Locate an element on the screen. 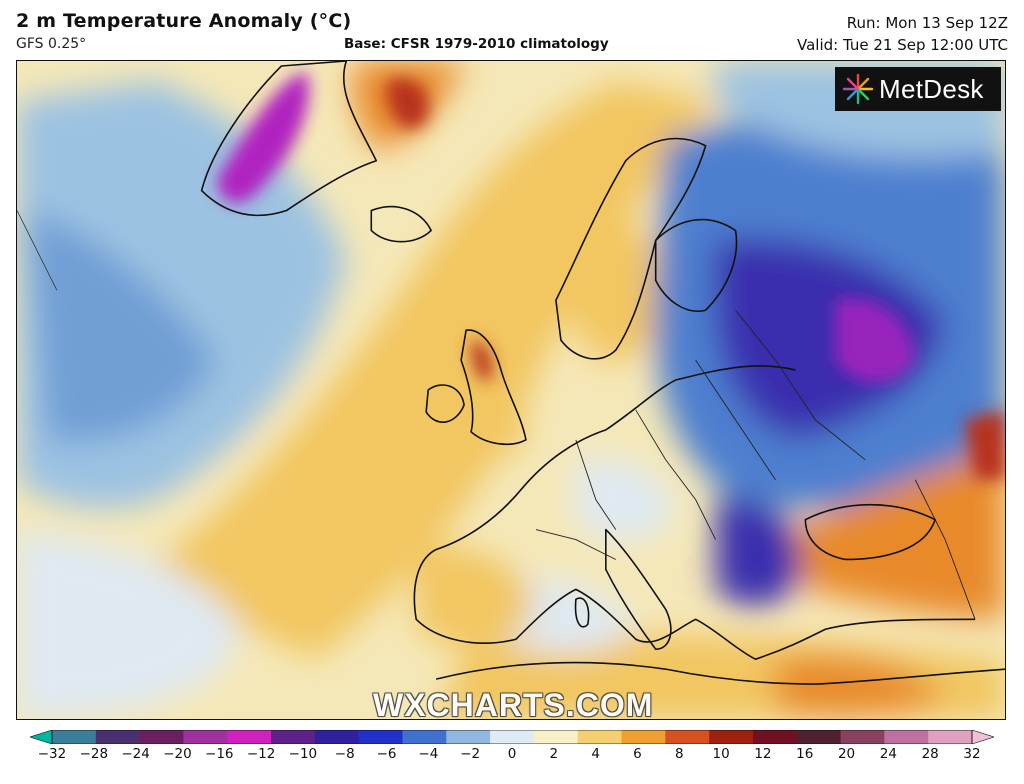 This screenshot has height=784, width=1024. warm-turkey is located at coordinates (900, 529).